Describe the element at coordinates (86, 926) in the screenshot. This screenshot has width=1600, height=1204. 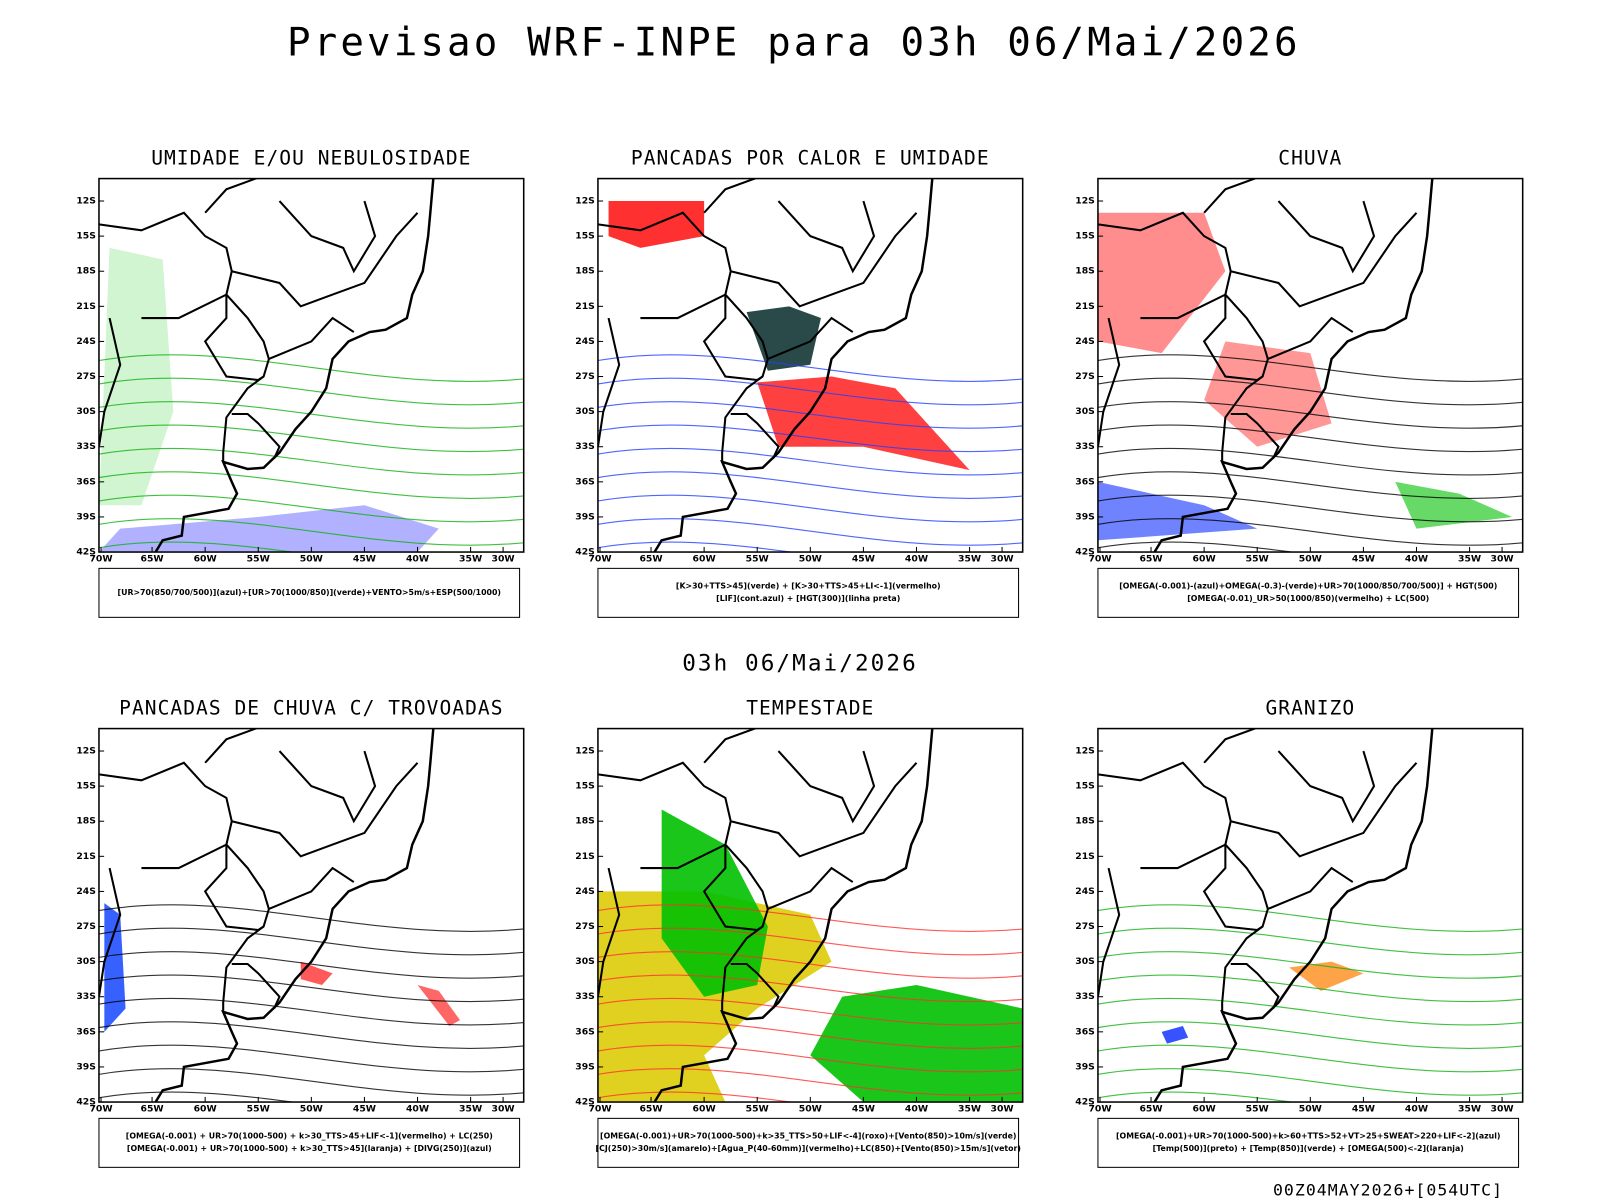
I see `lat-tick-label: 27S` at that location.